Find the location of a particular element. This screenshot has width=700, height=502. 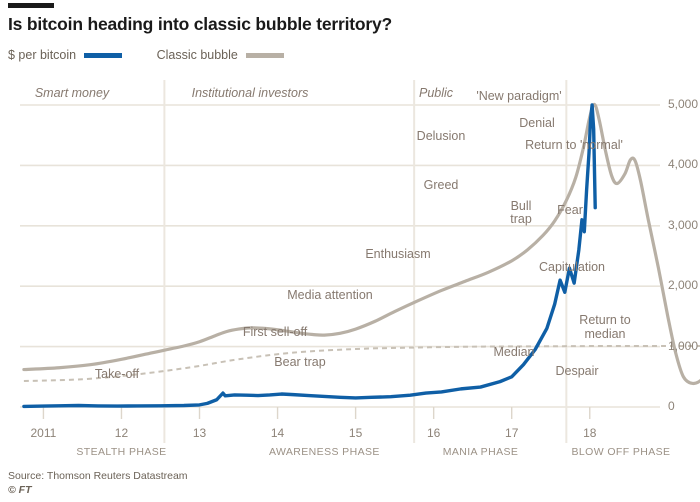

phase-label: BLOW OFF PHASE is located at coordinates (621, 452).